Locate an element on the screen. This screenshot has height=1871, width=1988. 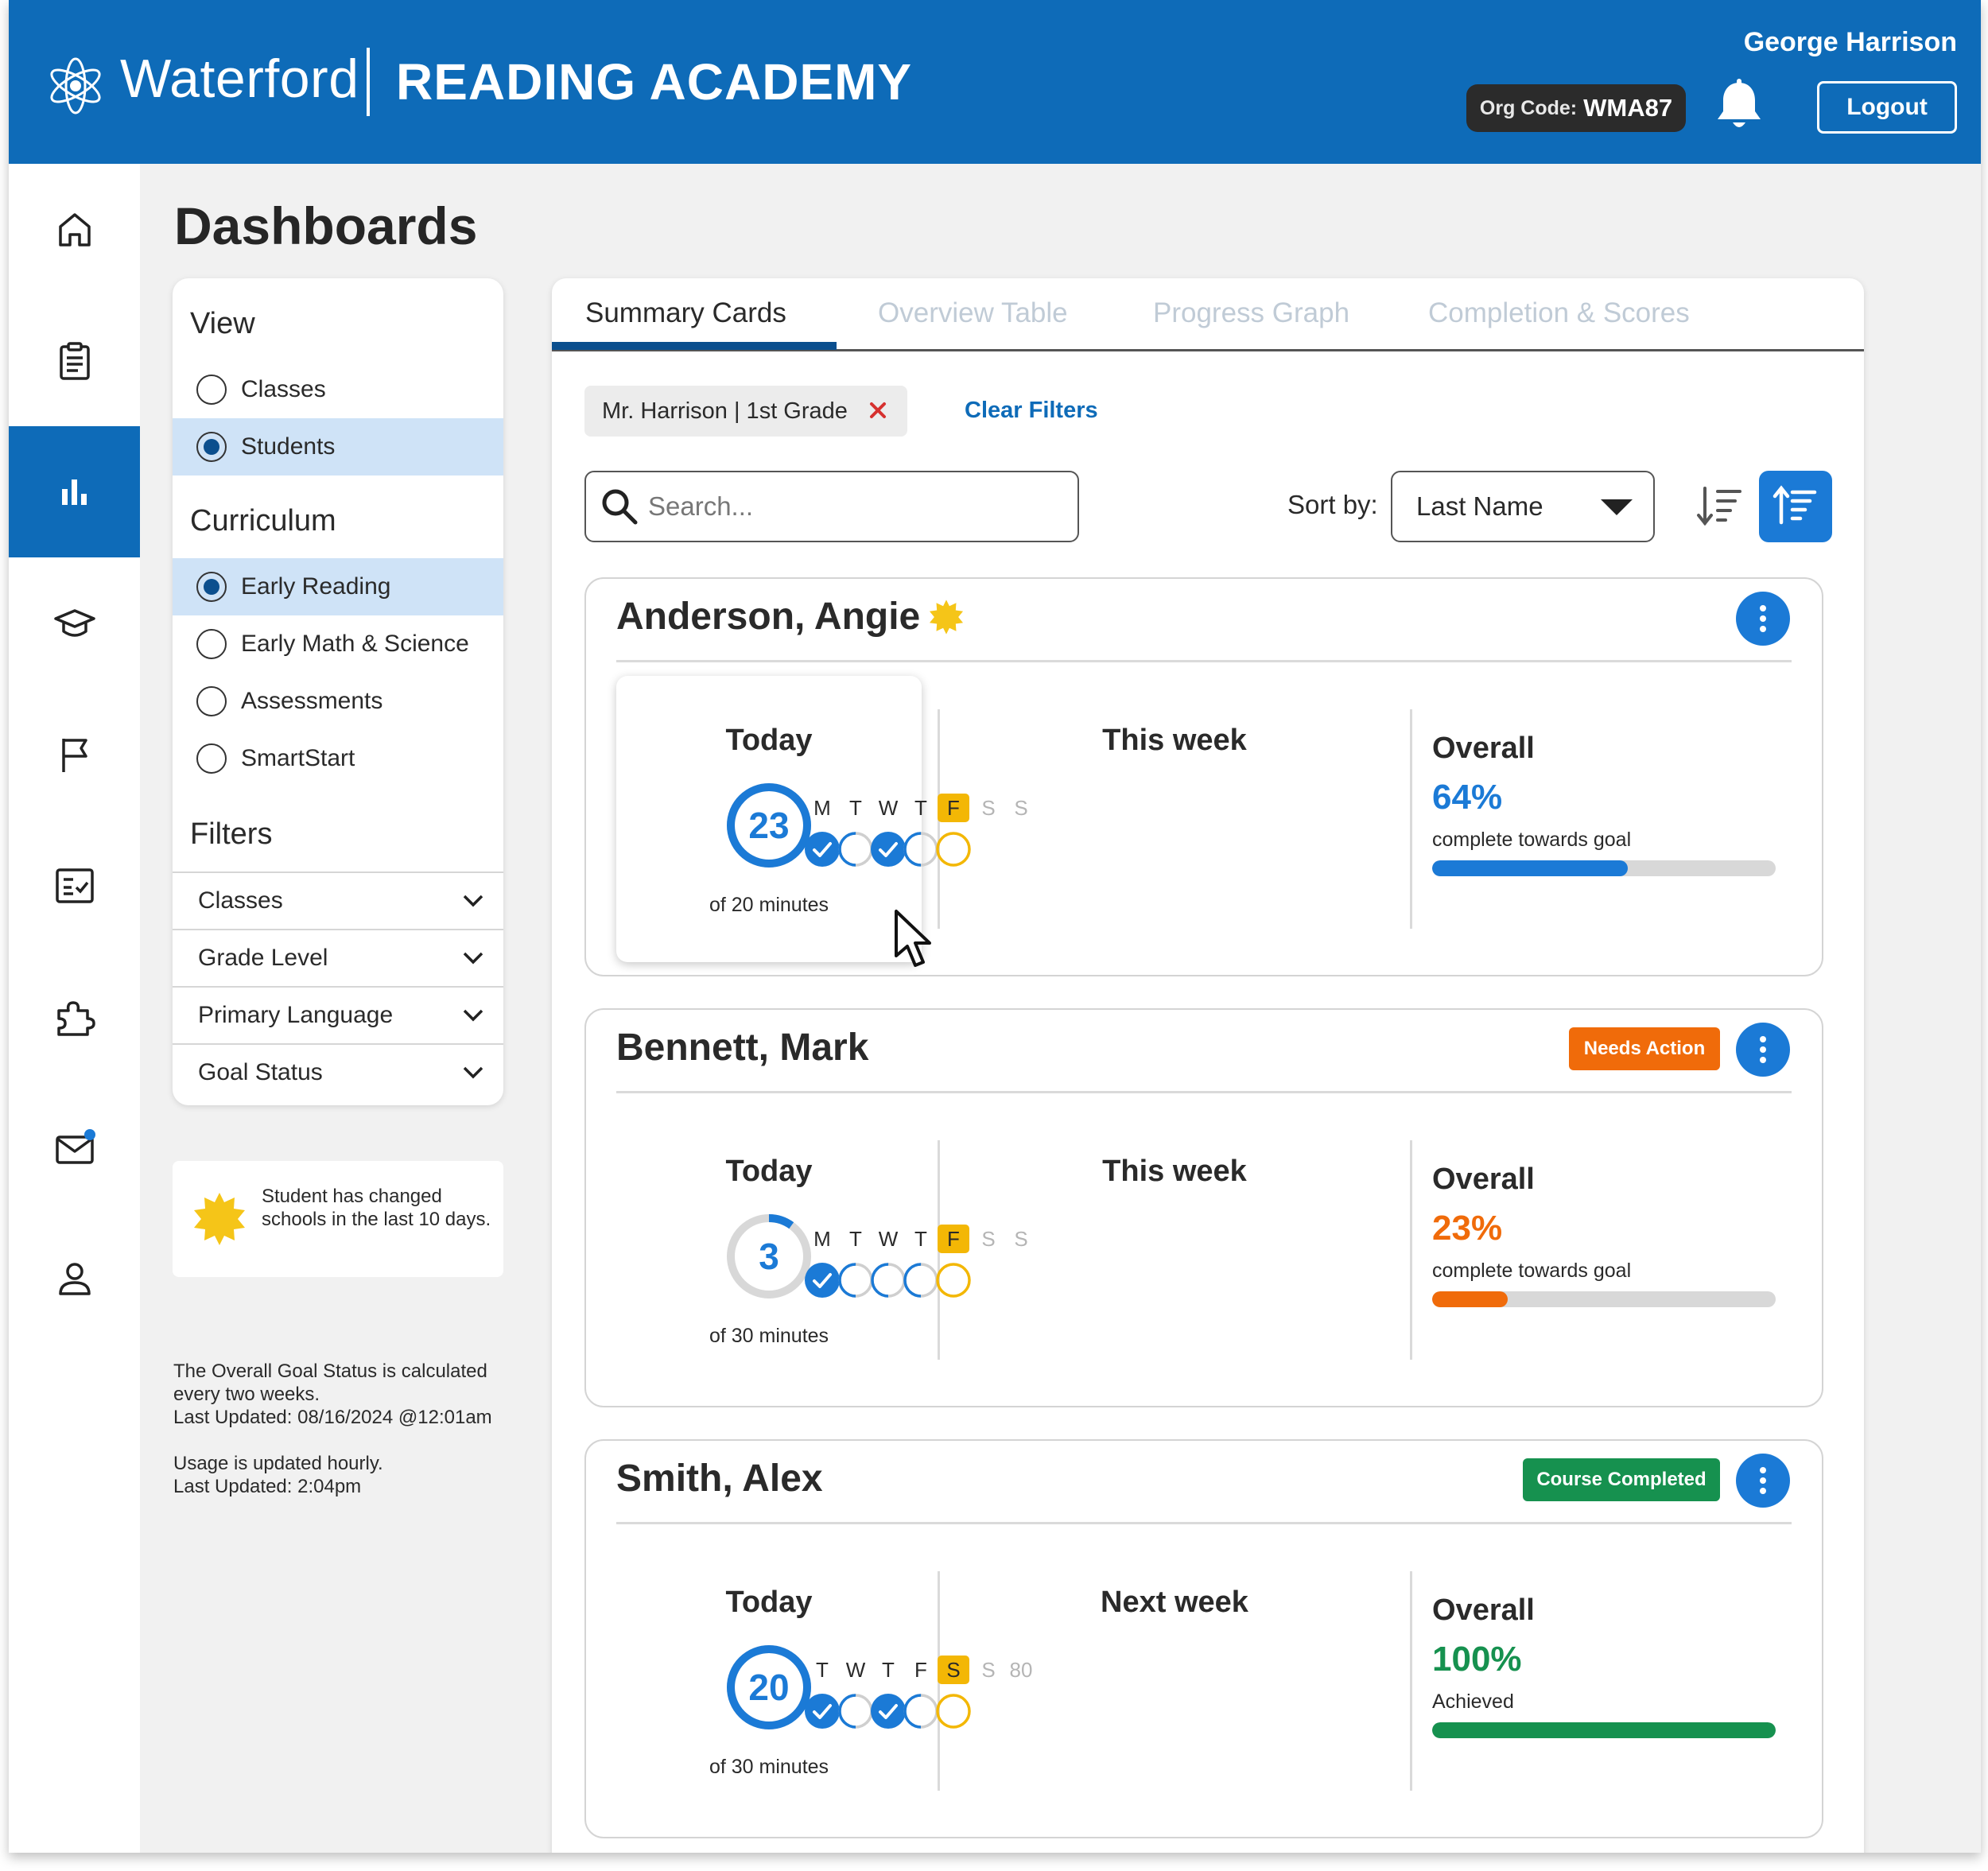
student-name: Anderson, Angie is located at coordinates (768, 617).